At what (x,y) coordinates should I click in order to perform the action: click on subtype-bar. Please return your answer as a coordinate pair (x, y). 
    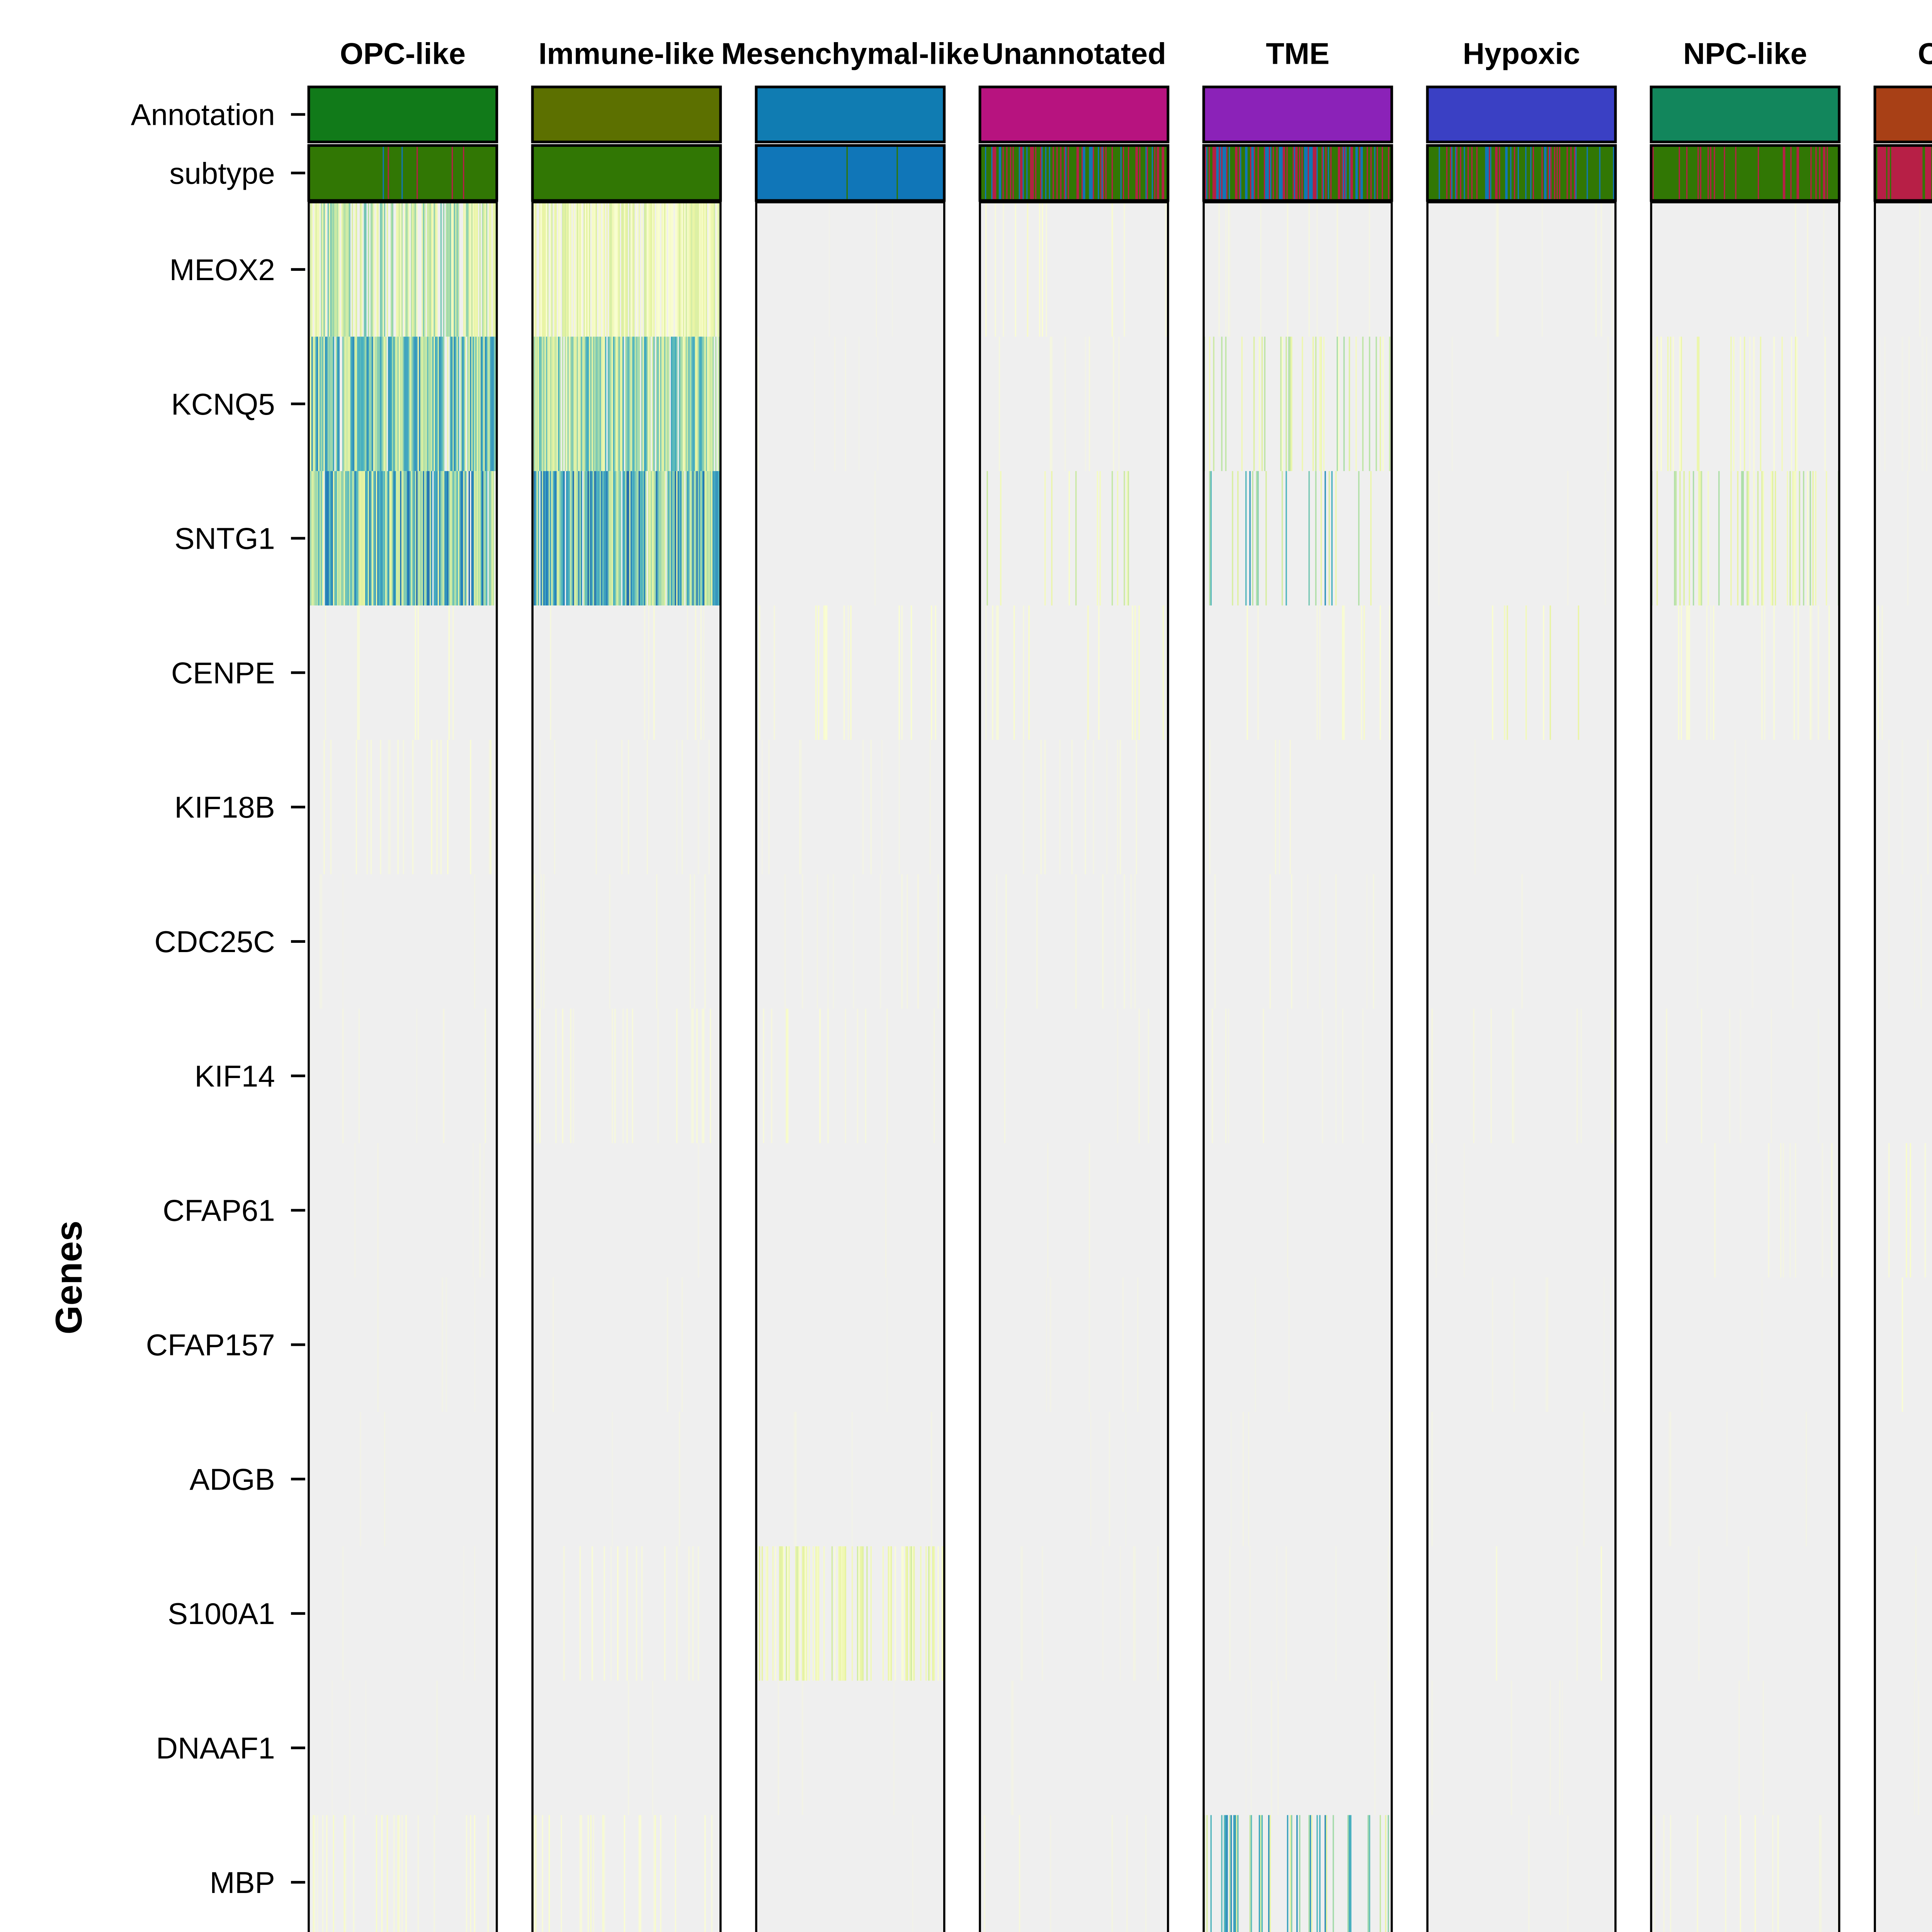
    Looking at the image, I should click on (1298, 173).